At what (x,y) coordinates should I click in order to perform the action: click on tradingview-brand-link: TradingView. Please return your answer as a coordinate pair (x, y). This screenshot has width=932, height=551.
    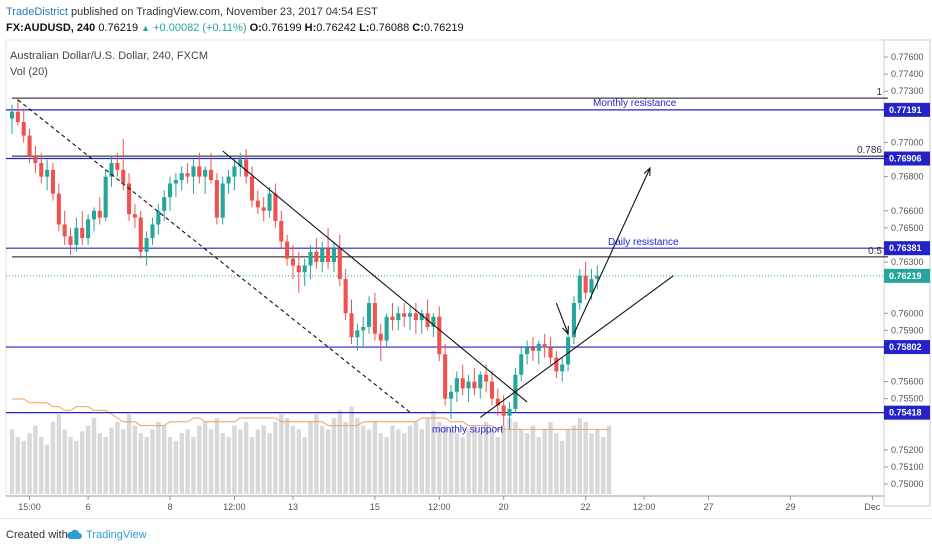
    Looking at the image, I should click on (116, 535).